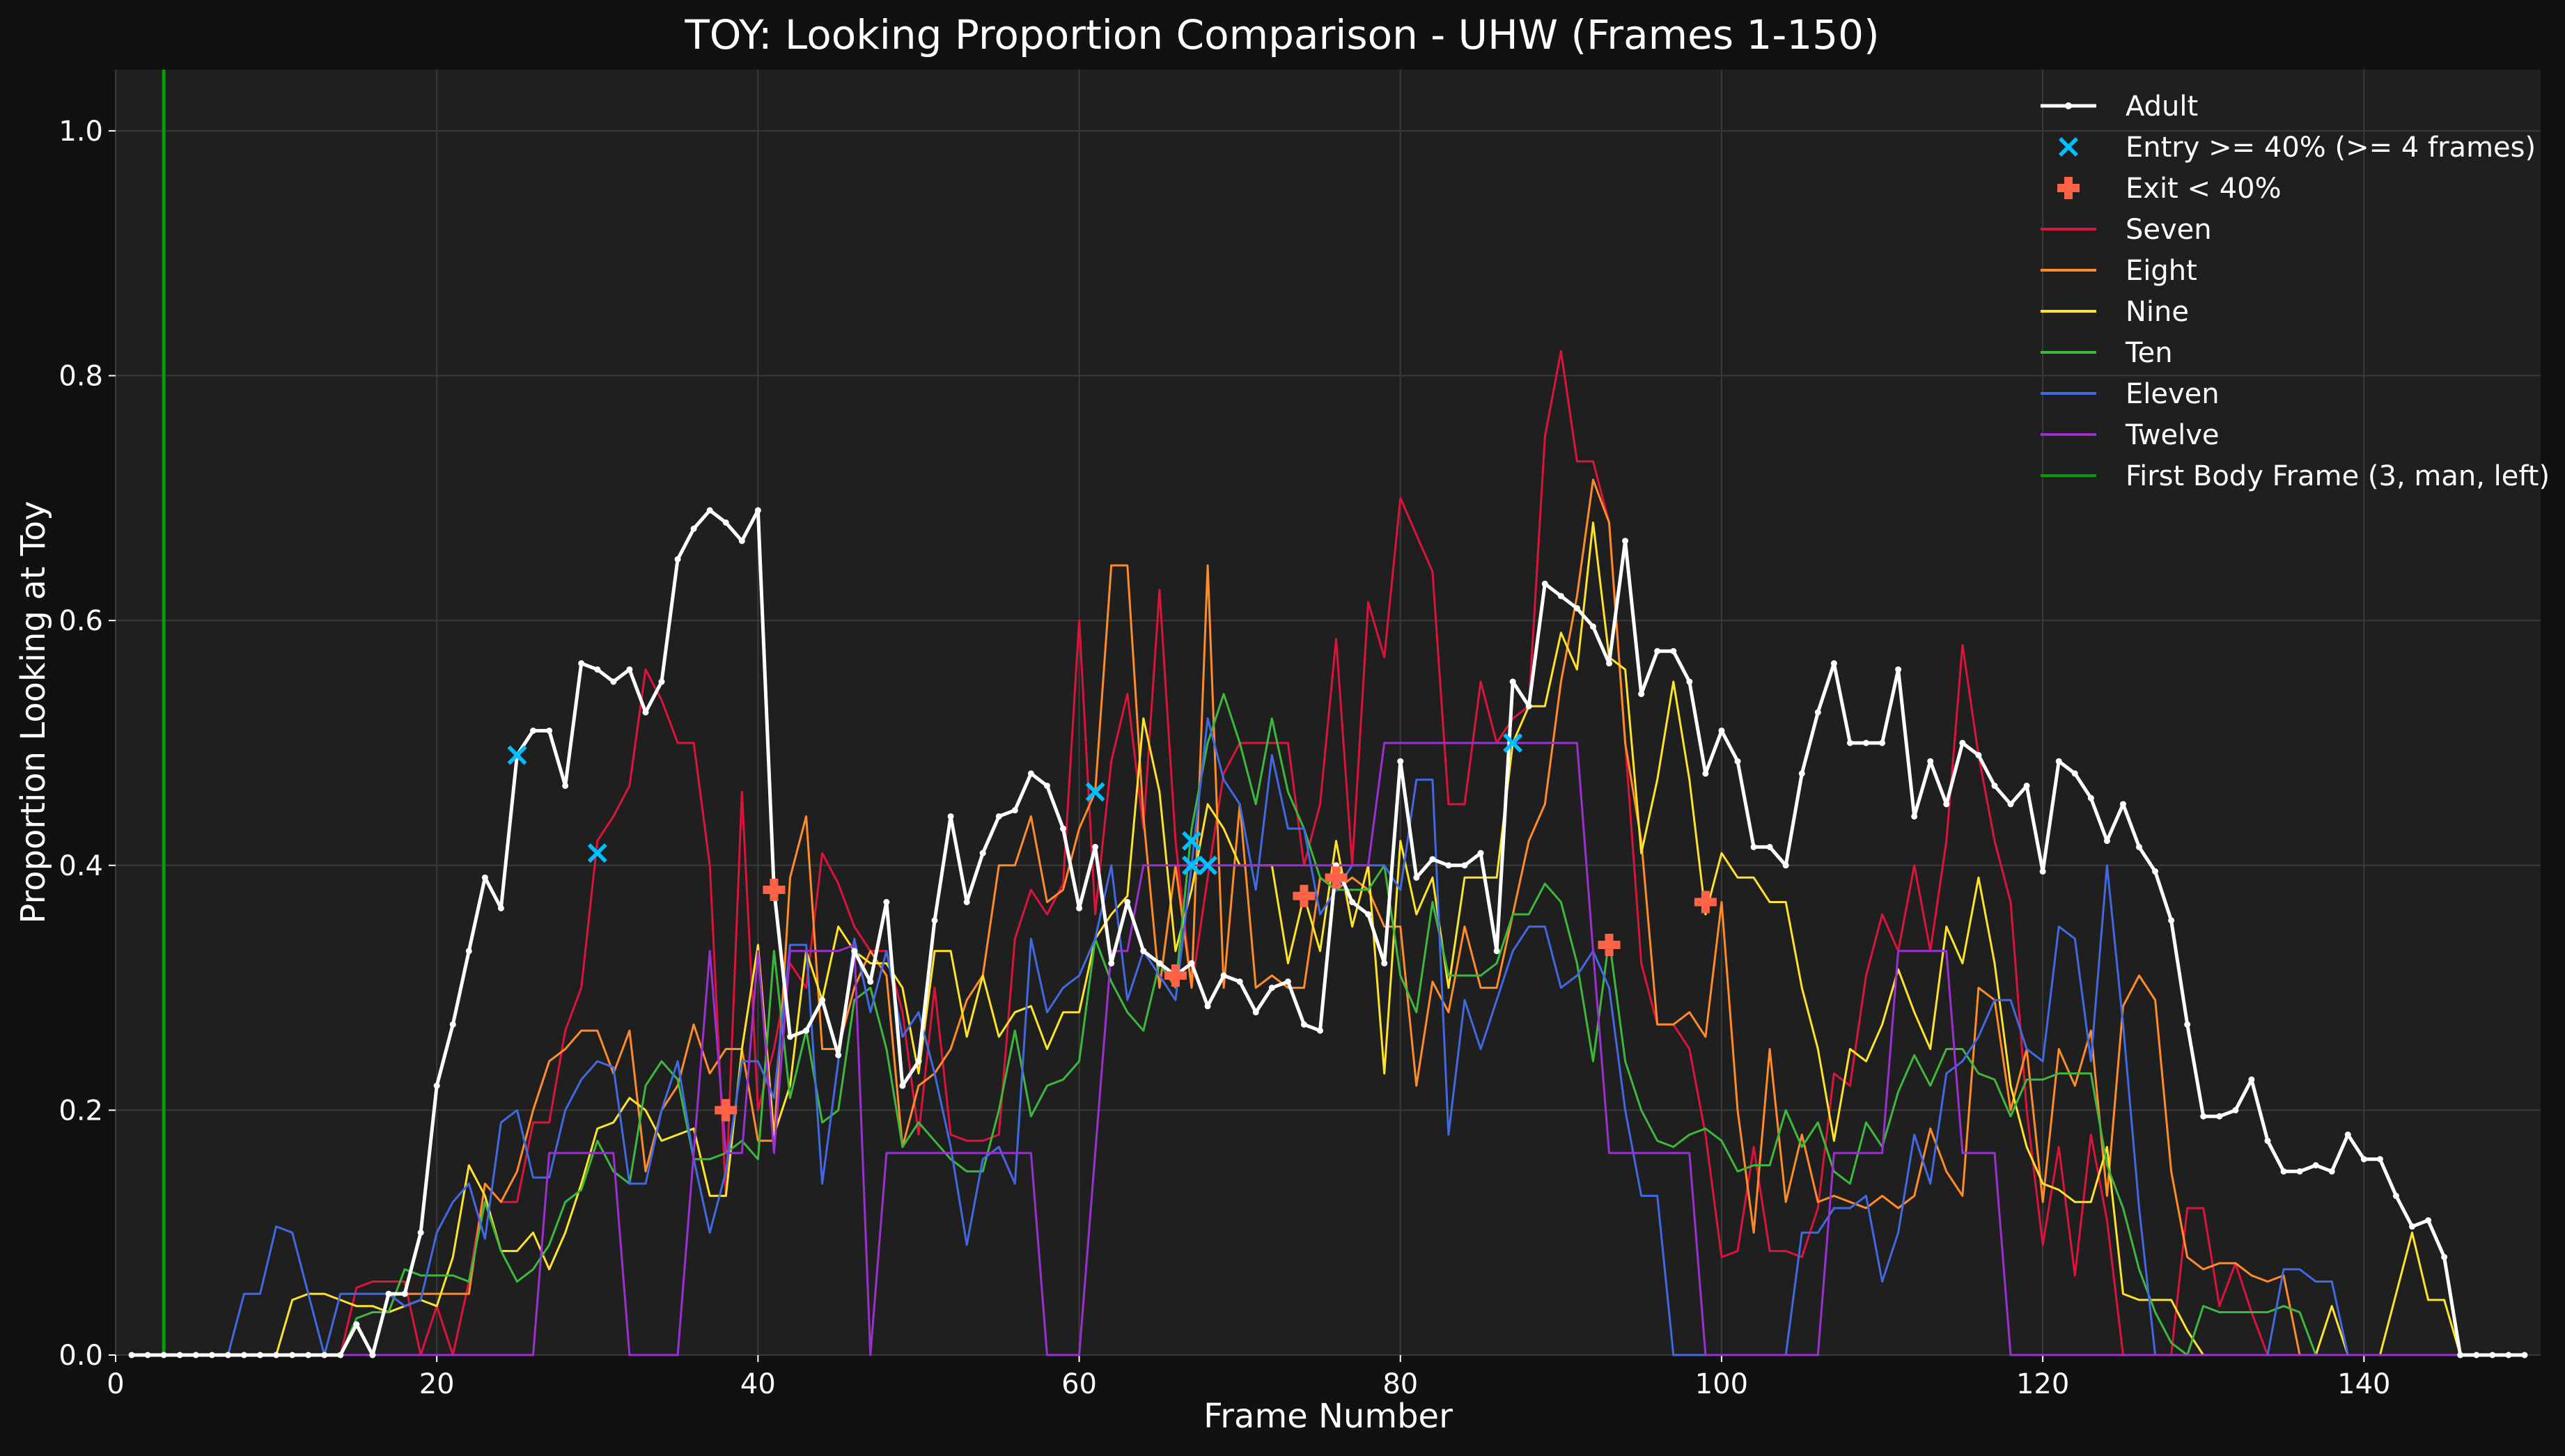 This screenshot has width=2565, height=1456. Describe the element at coordinates (81, 1111) in the screenshot. I see `y-tick-label: 0.2` at that location.